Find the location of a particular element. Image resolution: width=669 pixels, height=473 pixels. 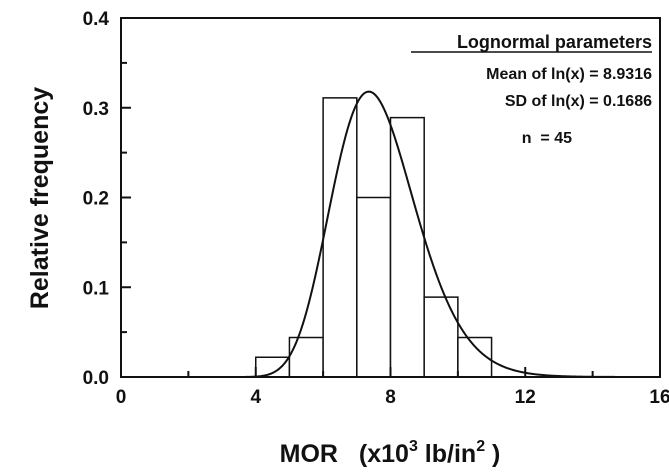

y-axis-title: Relative frequency is located at coordinates (40, 198).